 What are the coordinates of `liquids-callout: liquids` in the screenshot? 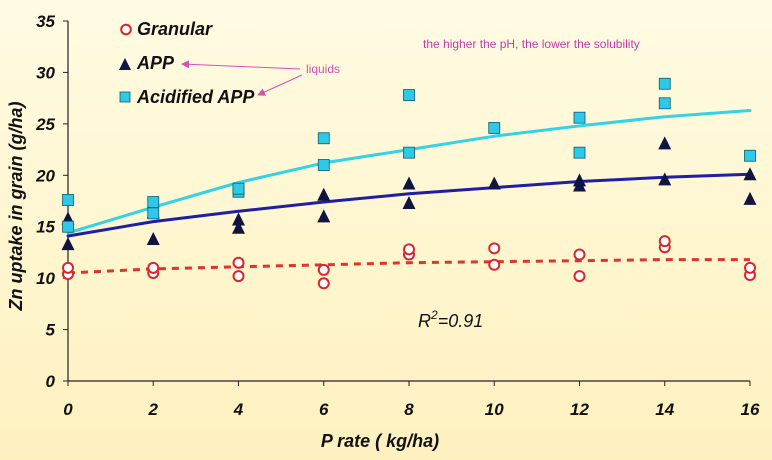 It's located at (260, 78).